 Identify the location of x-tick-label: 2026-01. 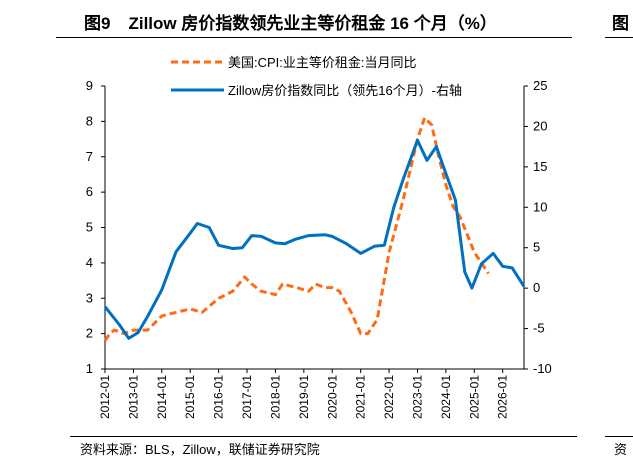
(503, 397).